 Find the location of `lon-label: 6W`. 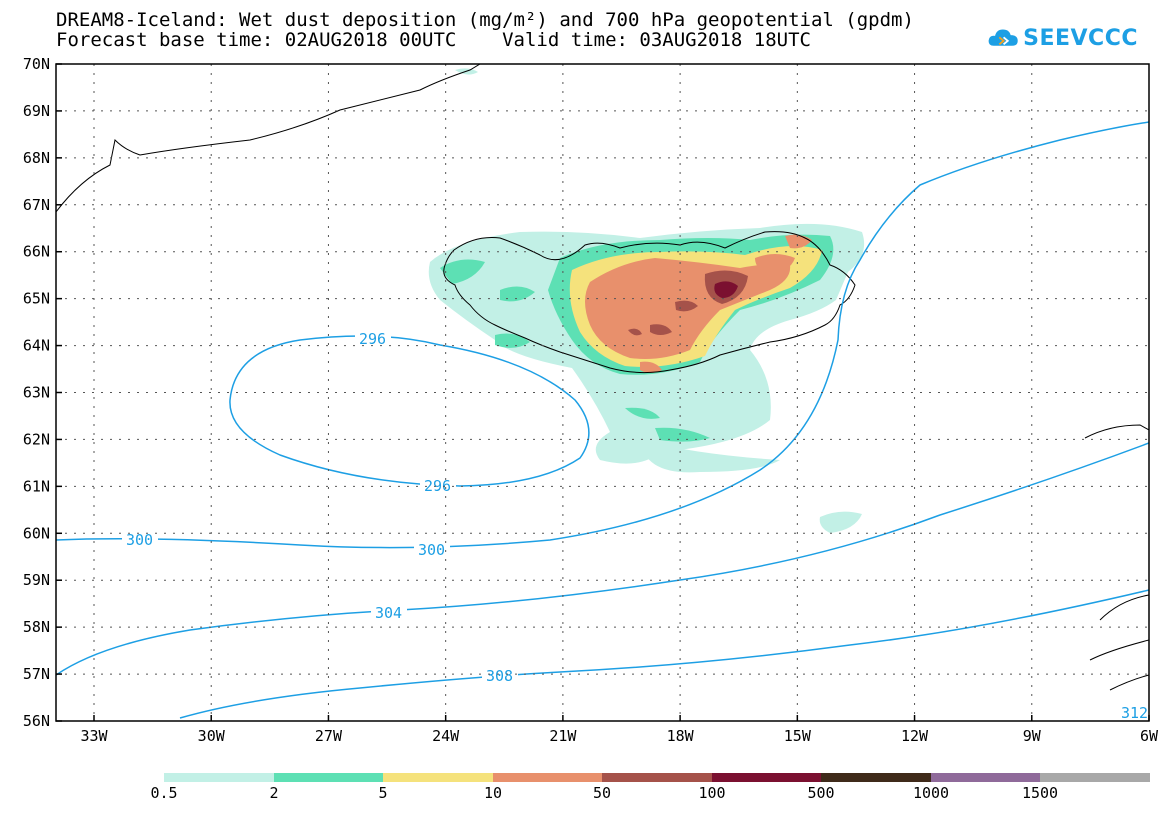

lon-label: 6W is located at coordinates (1149, 736).